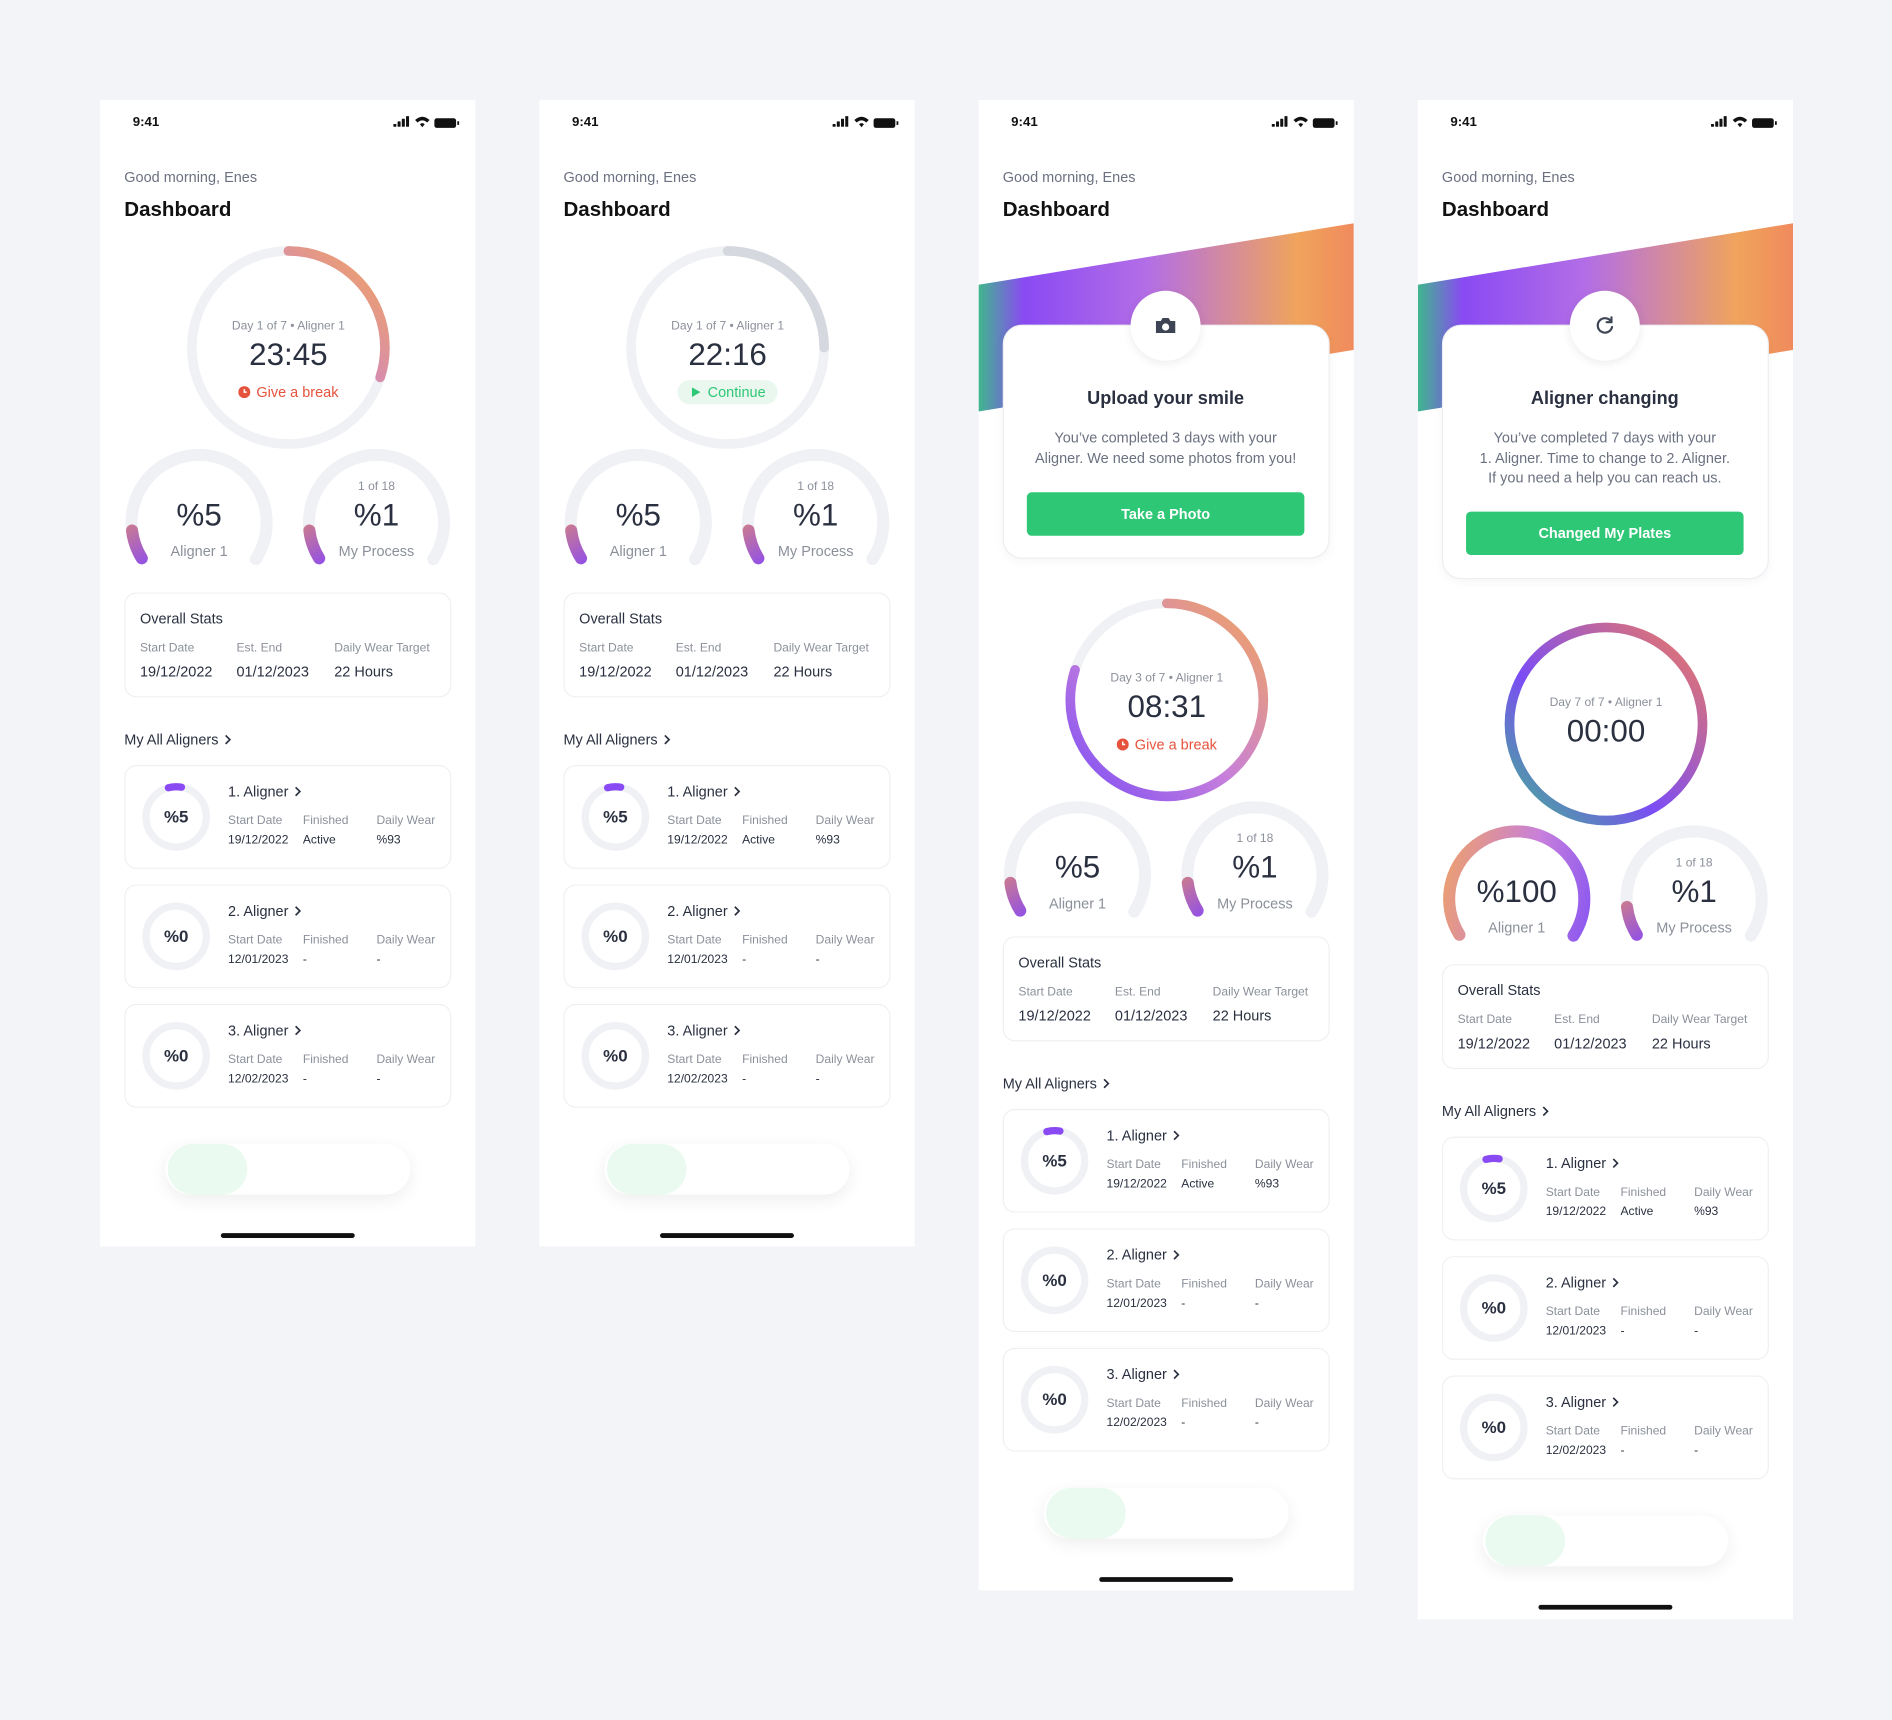 The image size is (1892, 1720). I want to click on timer-action: Continue, so click(727, 392).